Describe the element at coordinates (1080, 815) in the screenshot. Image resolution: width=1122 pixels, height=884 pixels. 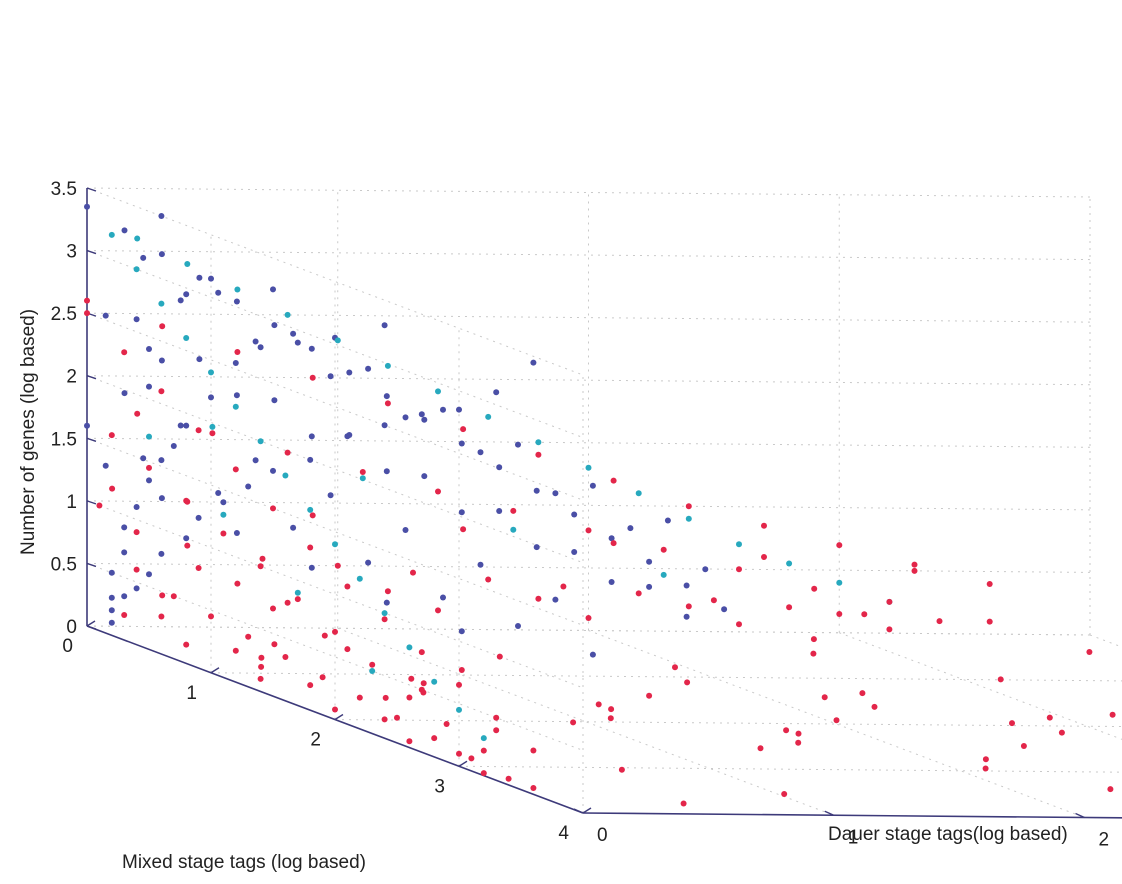
I see `y-tick-mark` at that location.